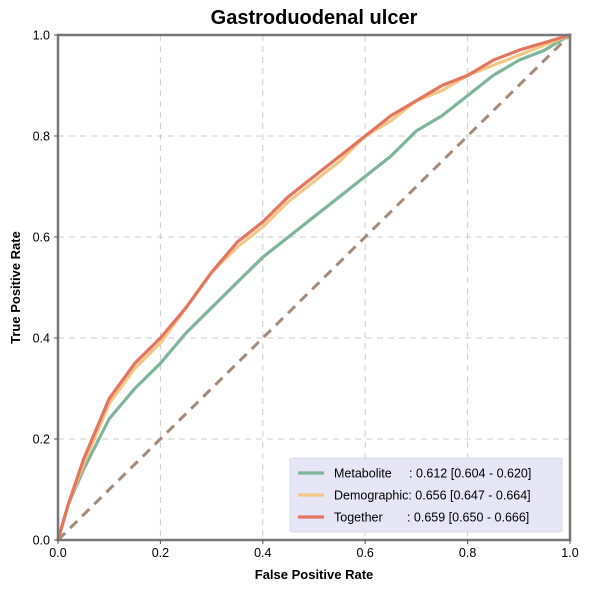 The height and width of the screenshot is (592, 591). What do you see at coordinates (569, 553) in the screenshot?
I see `x-tick-label: 1.0` at bounding box center [569, 553].